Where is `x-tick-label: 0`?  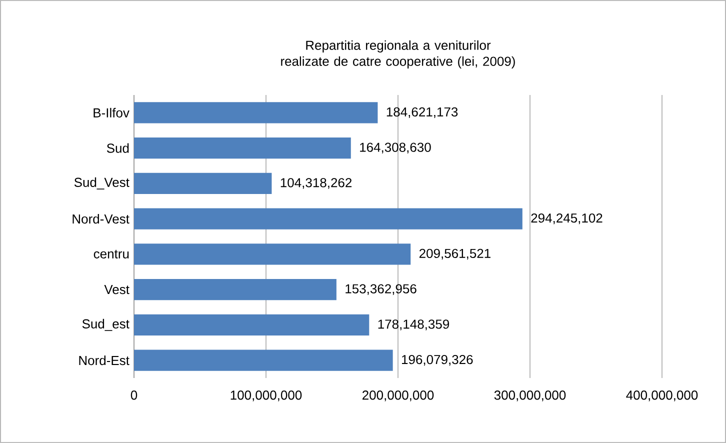
x-tick-label: 0 is located at coordinates (134, 395).